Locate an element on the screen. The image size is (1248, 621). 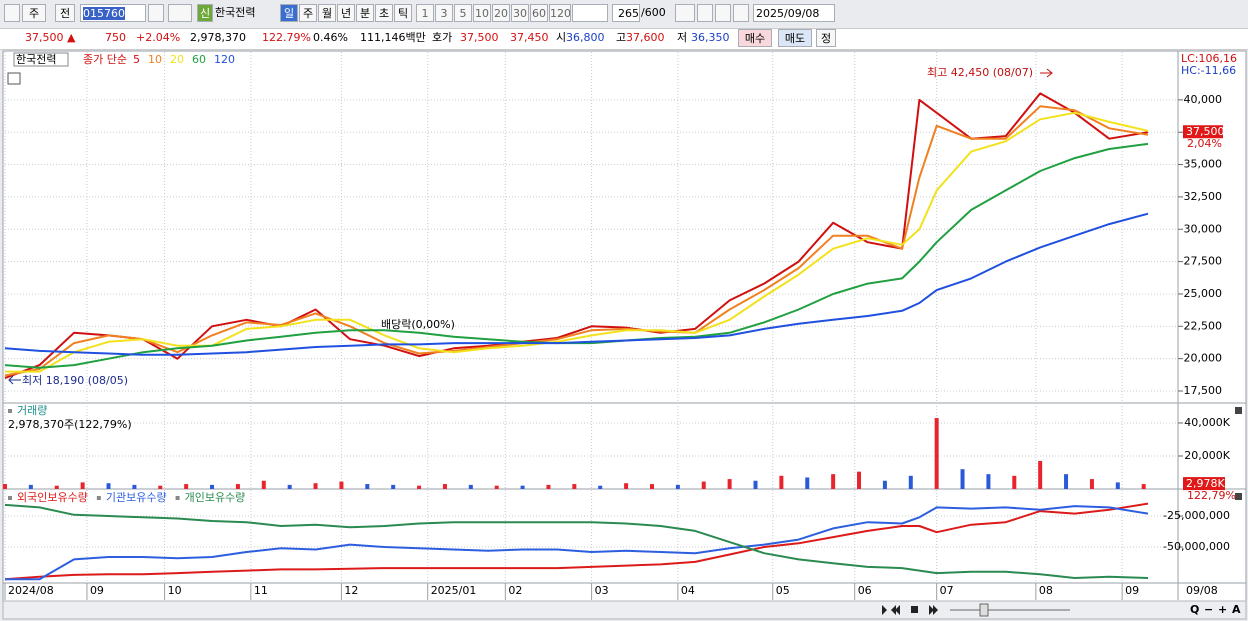
ask: 37,500 is located at coordinates (479, 37).